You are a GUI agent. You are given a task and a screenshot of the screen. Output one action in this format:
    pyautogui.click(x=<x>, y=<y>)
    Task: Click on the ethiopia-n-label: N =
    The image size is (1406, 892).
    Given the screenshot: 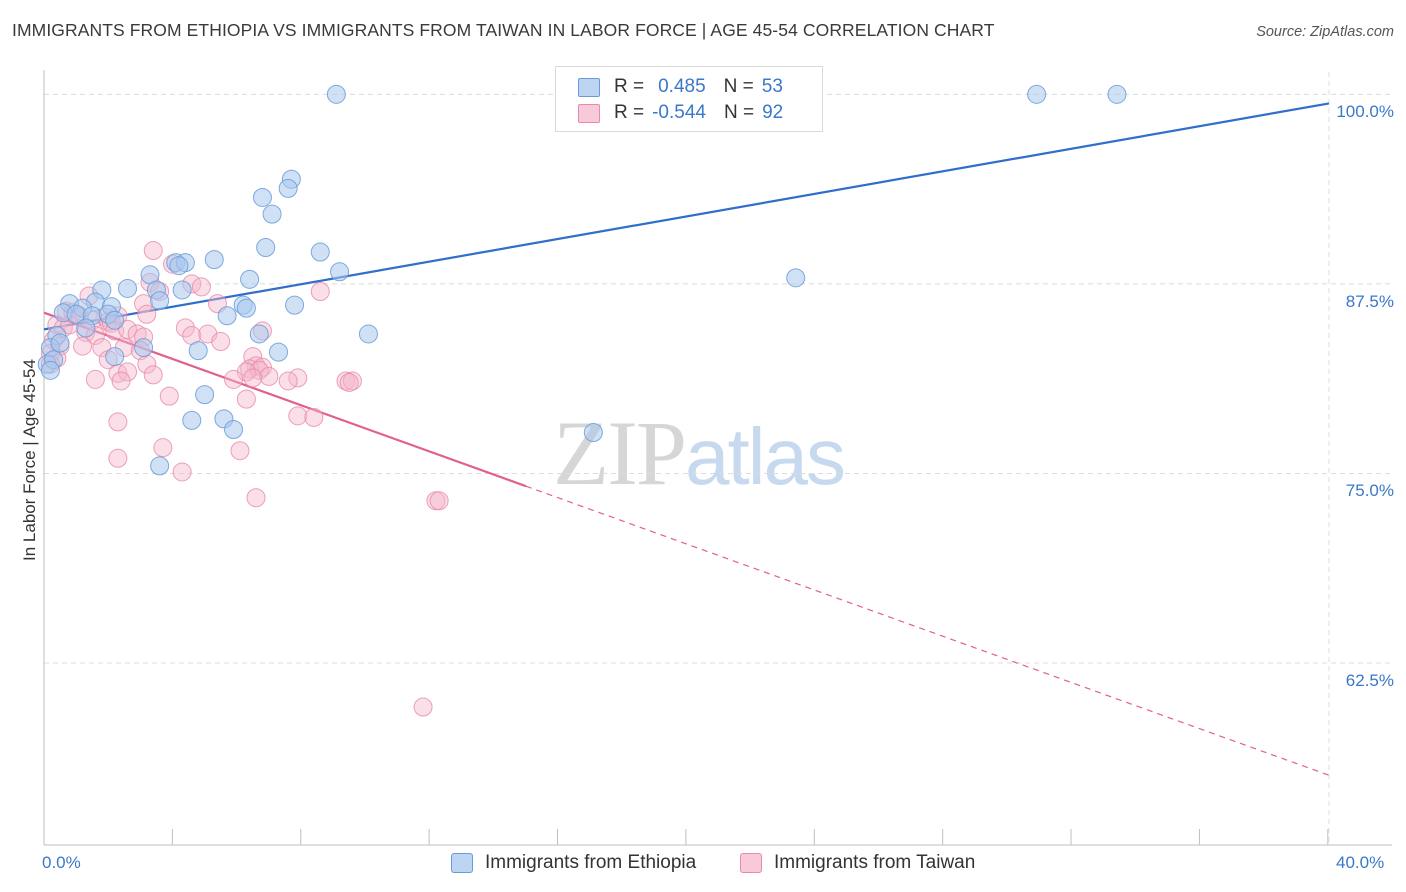 What is the action you would take?
    pyautogui.click(x=738, y=86)
    